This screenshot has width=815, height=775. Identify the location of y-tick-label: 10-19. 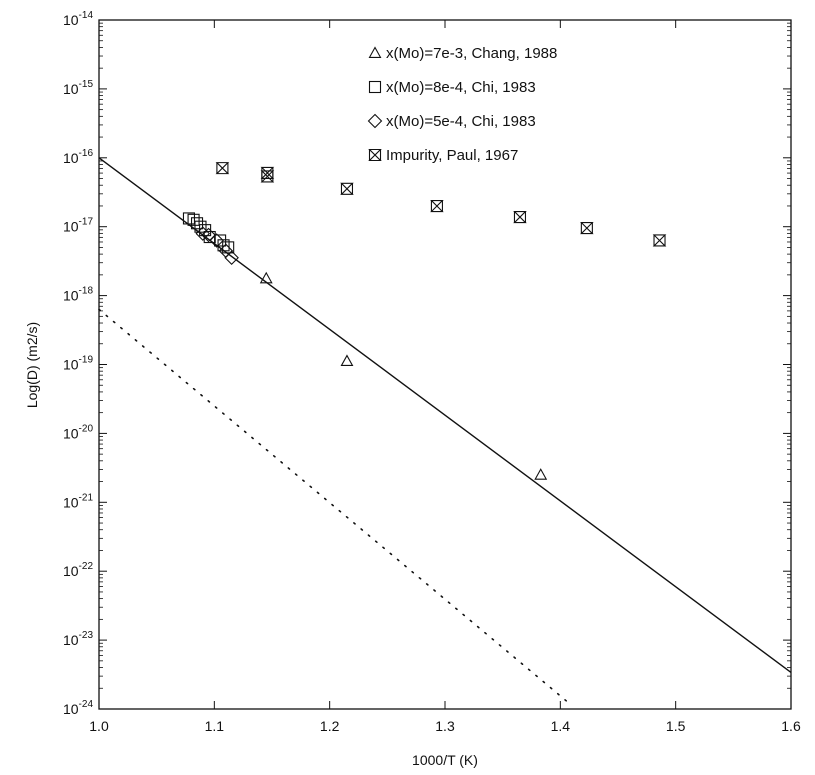
(78, 364).